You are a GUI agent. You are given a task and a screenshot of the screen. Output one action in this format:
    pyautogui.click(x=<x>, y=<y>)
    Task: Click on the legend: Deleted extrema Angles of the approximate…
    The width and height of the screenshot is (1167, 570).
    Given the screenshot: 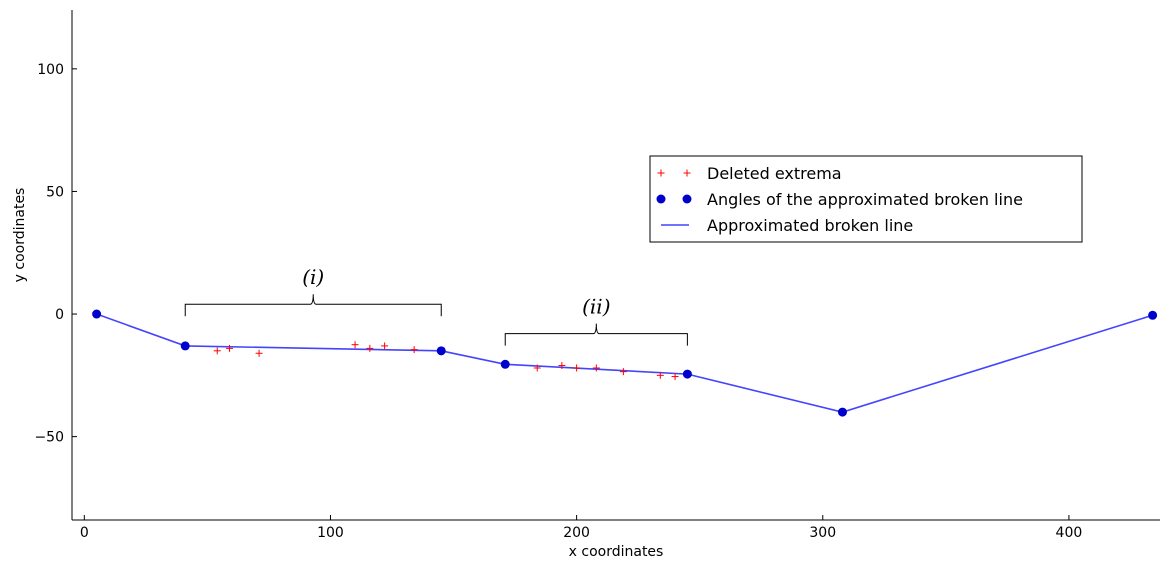 What is the action you would take?
    pyautogui.click(x=866, y=199)
    